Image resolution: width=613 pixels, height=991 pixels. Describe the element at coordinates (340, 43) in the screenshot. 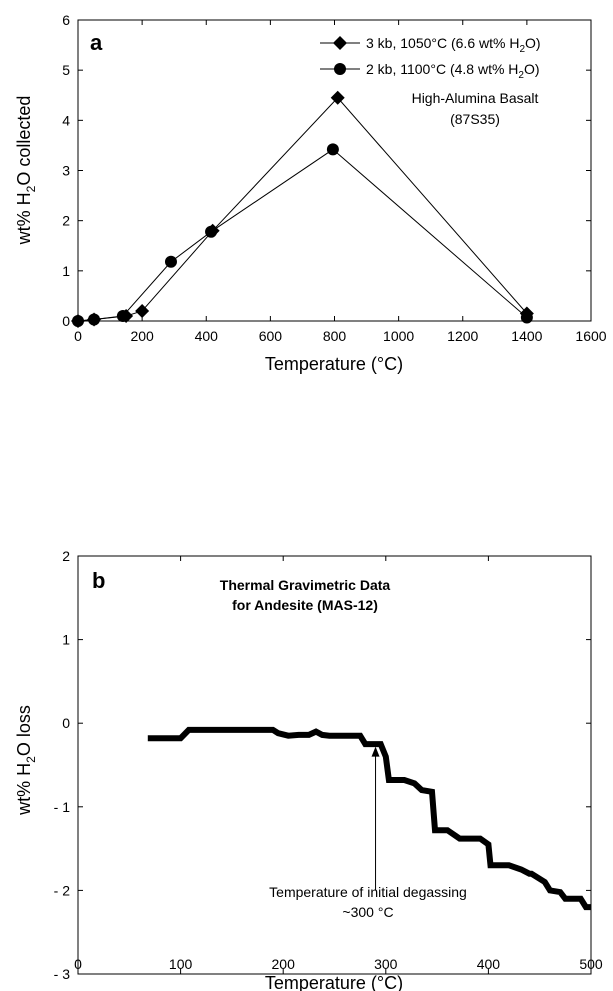

I see `legend-marker-diamond` at that location.